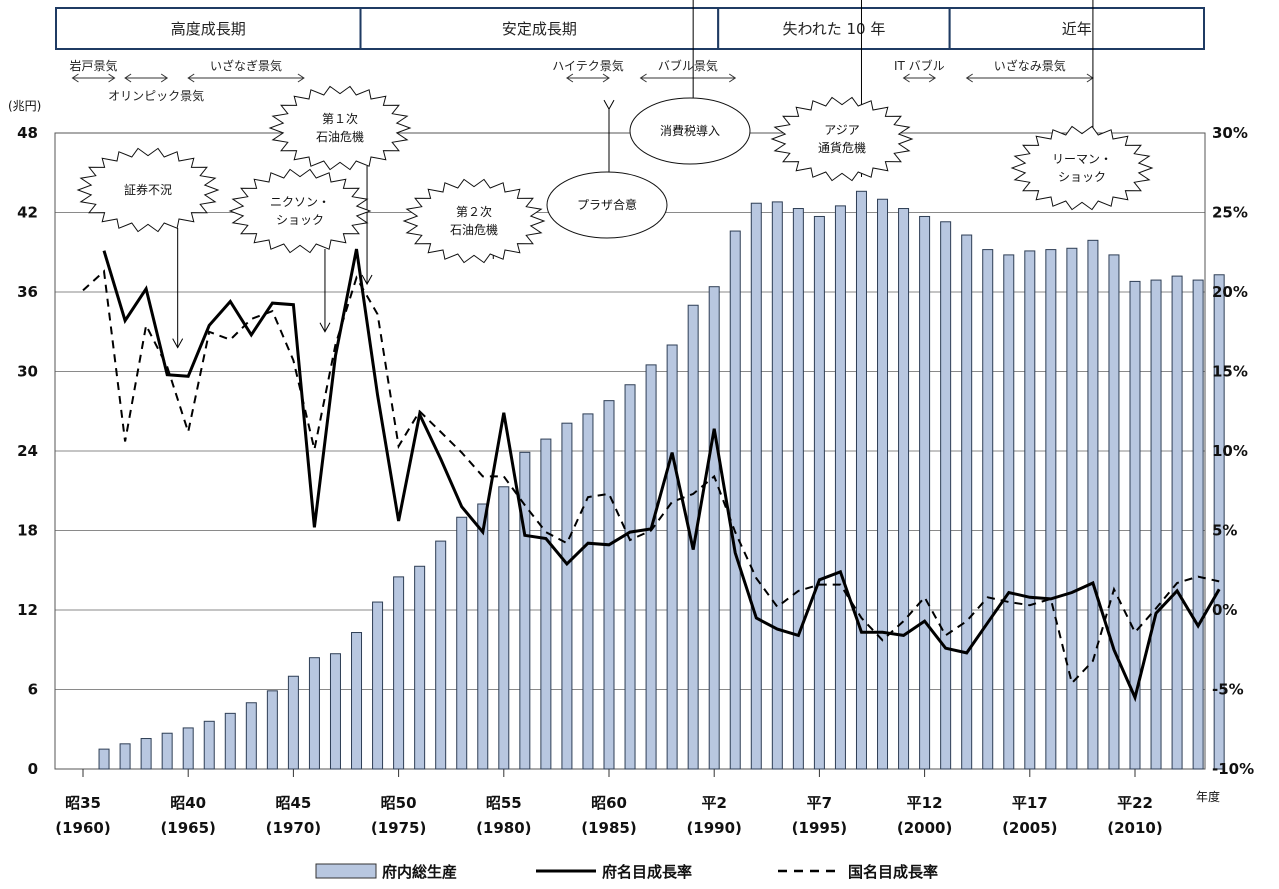 The image size is (1279, 889). I want to click on x-tick-year: (2010), so click(1134, 828).